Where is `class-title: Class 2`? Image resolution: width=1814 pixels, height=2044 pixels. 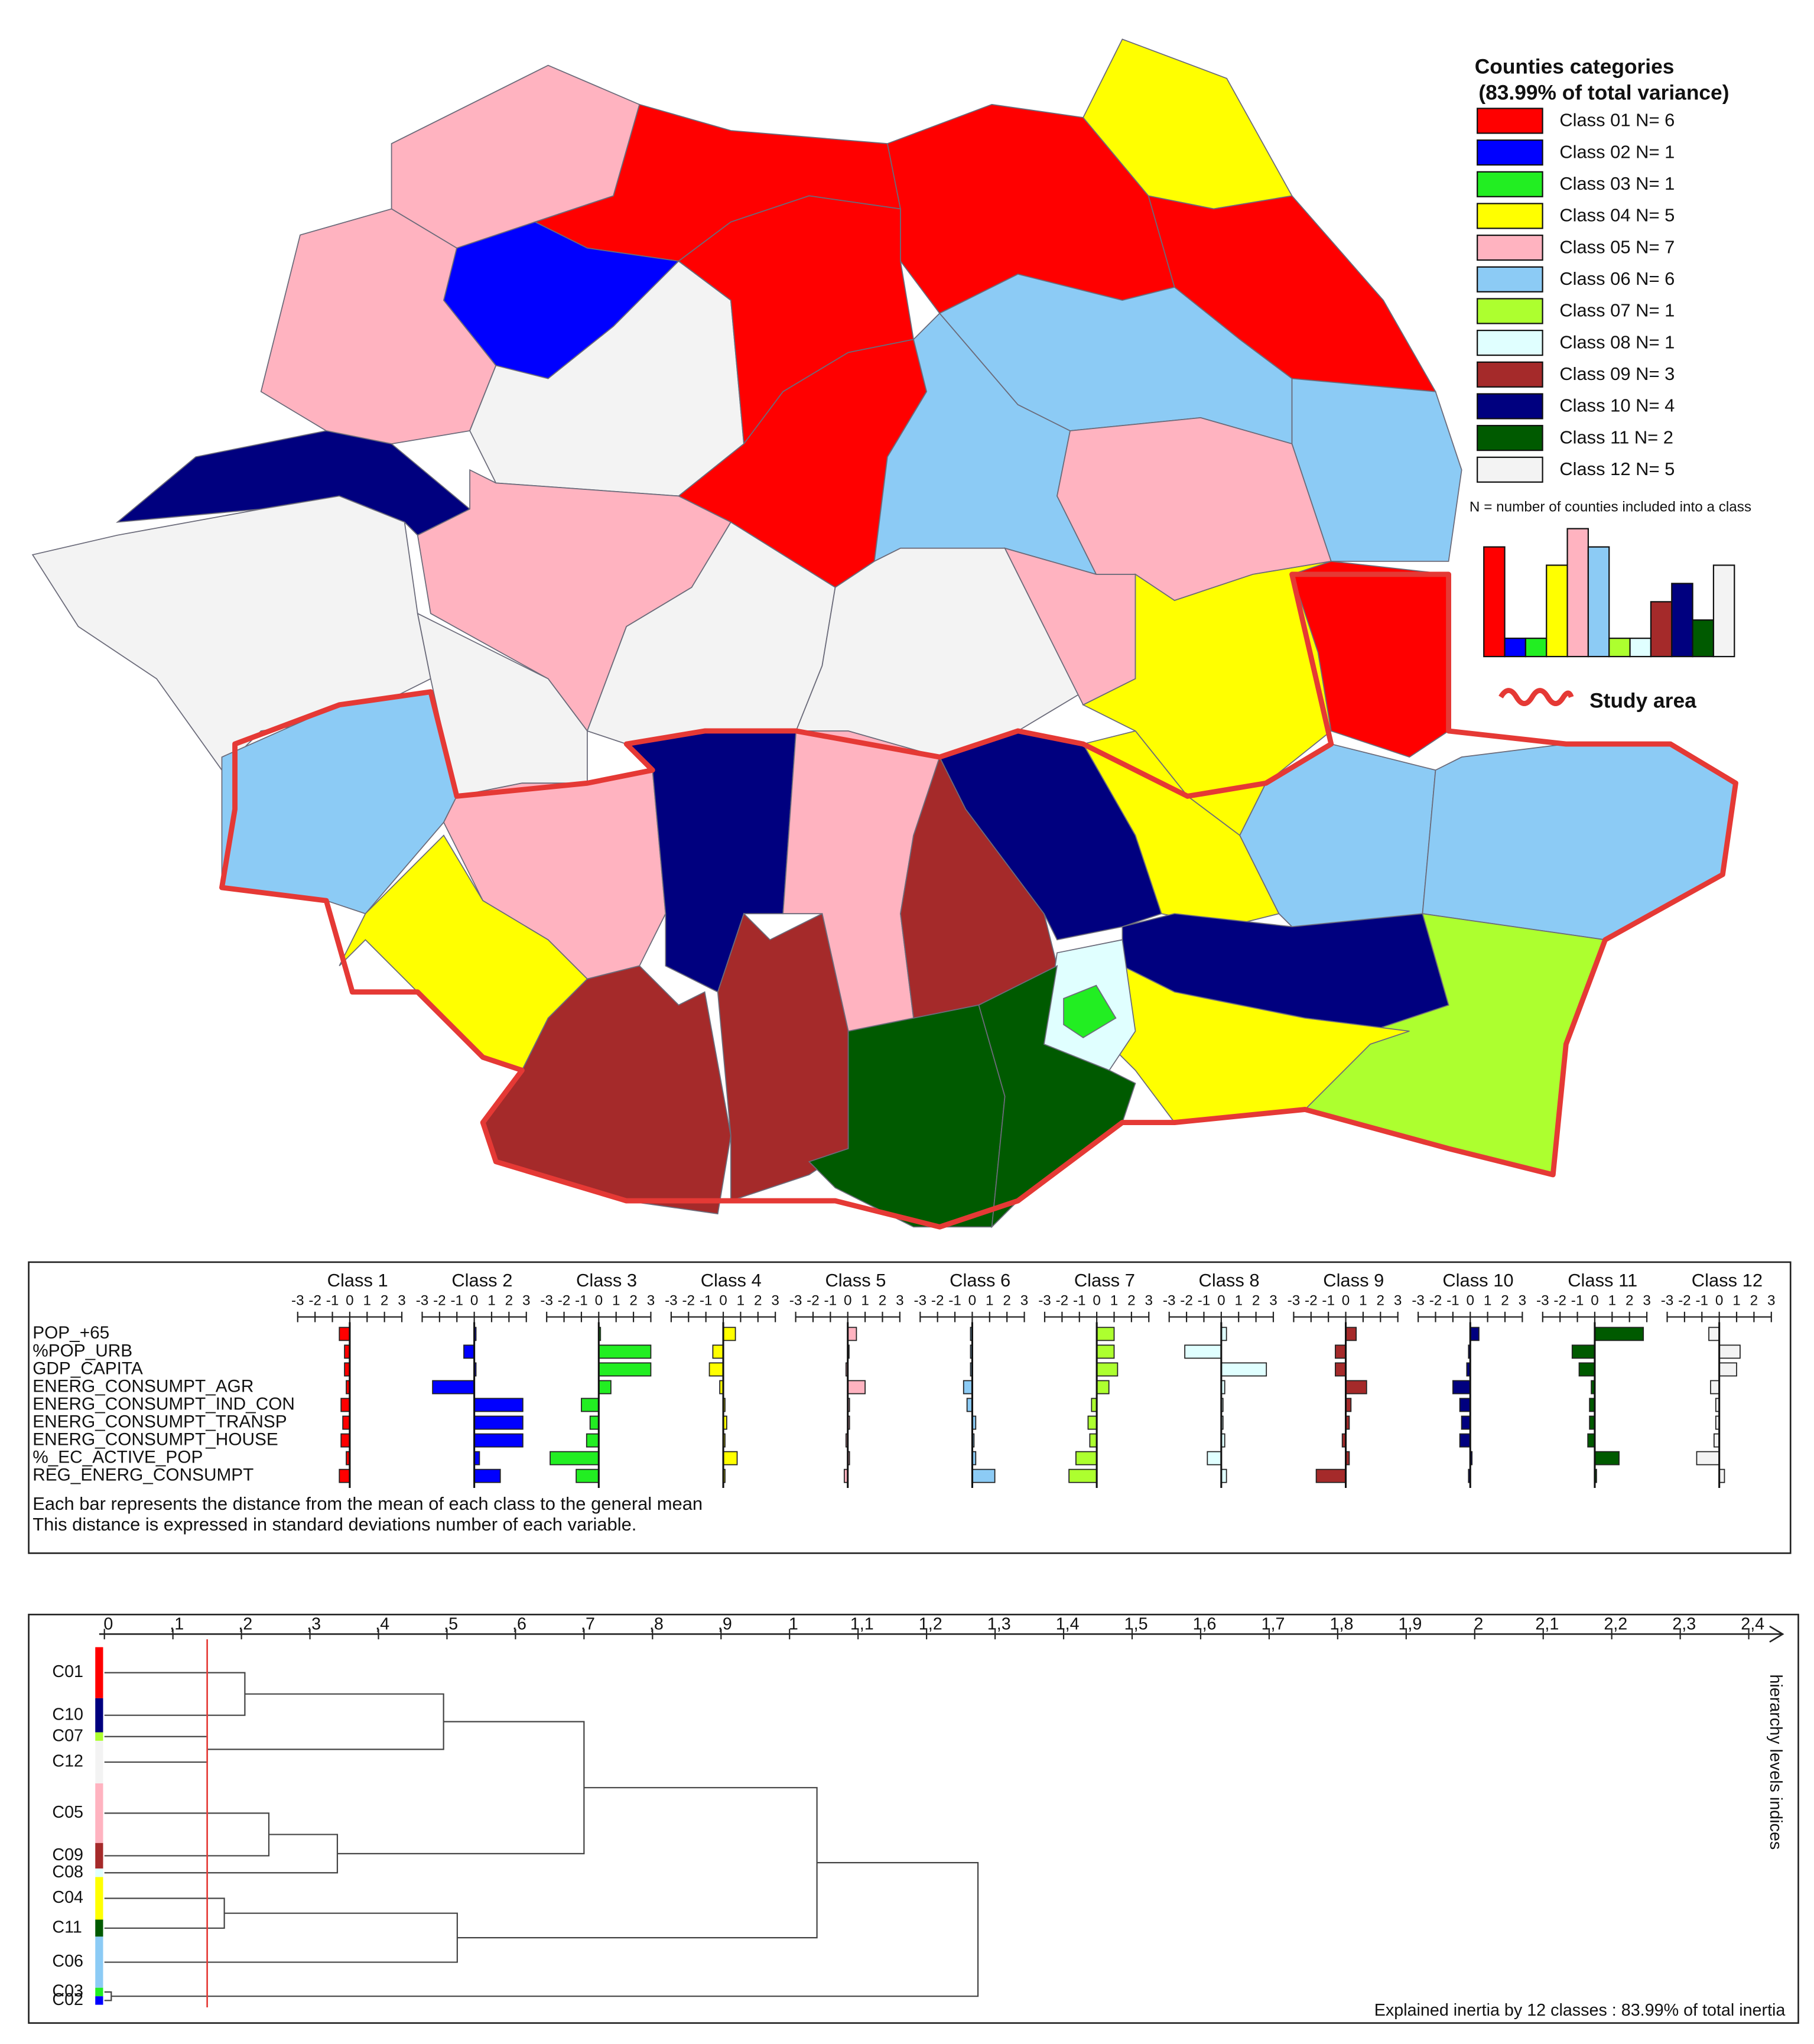
class-title: Class 2 is located at coordinates (481, 1281).